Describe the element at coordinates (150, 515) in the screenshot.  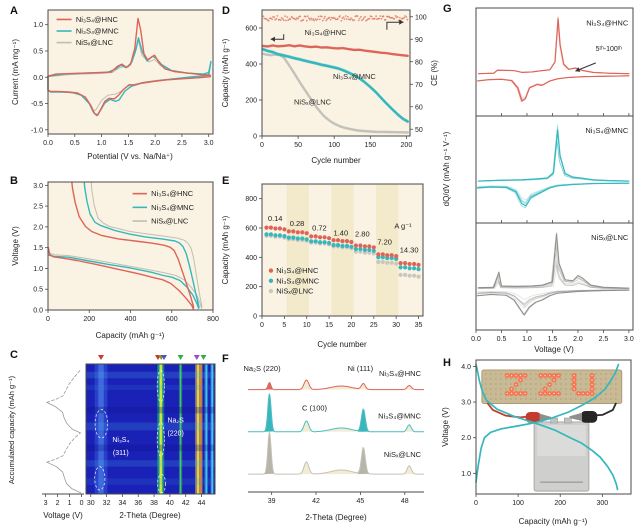
I see `svg-text: 2-Theta (Degree)` at that location.